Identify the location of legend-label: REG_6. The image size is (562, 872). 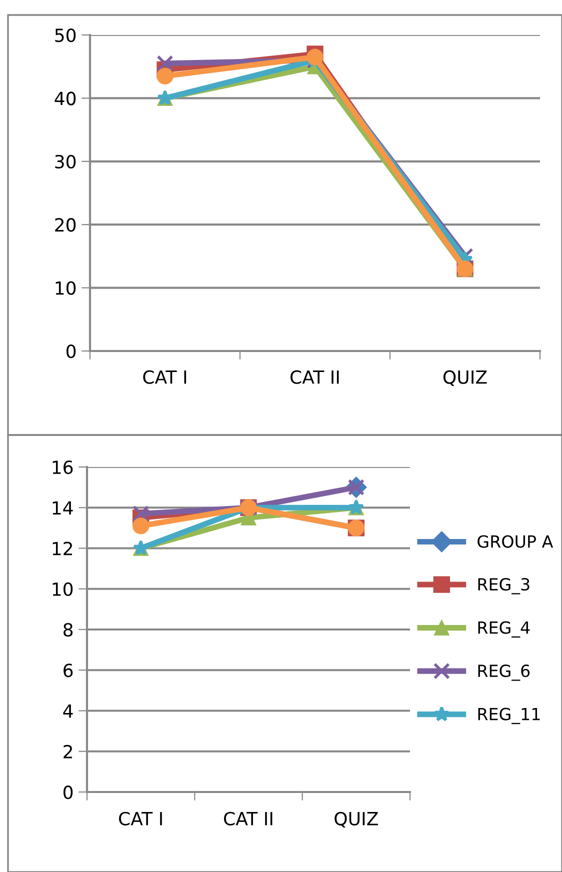
(504, 672).